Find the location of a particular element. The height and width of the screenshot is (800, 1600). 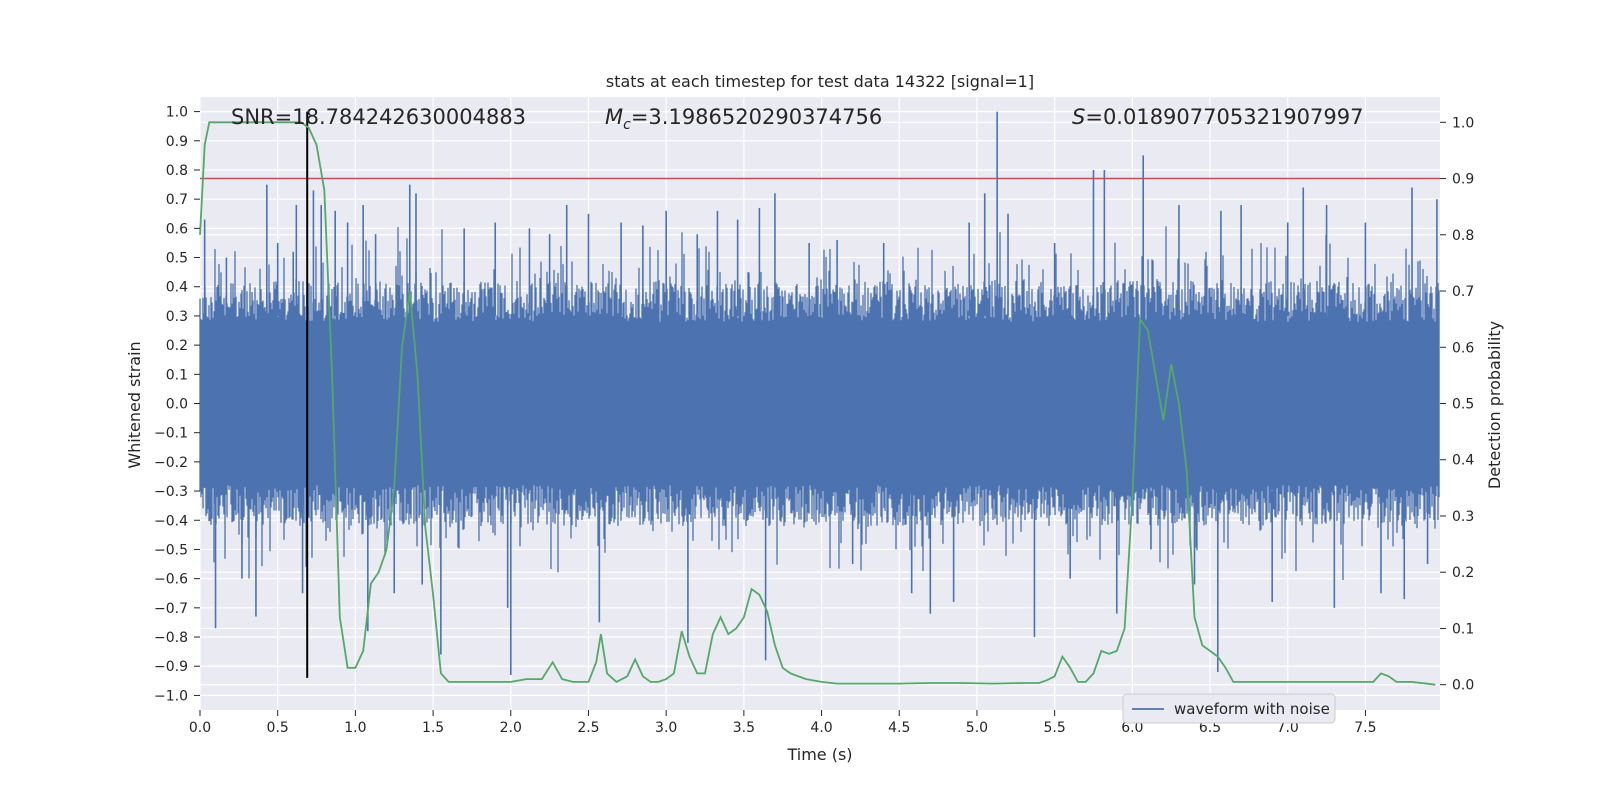

y-tick-label: 0.6 is located at coordinates (177, 229).